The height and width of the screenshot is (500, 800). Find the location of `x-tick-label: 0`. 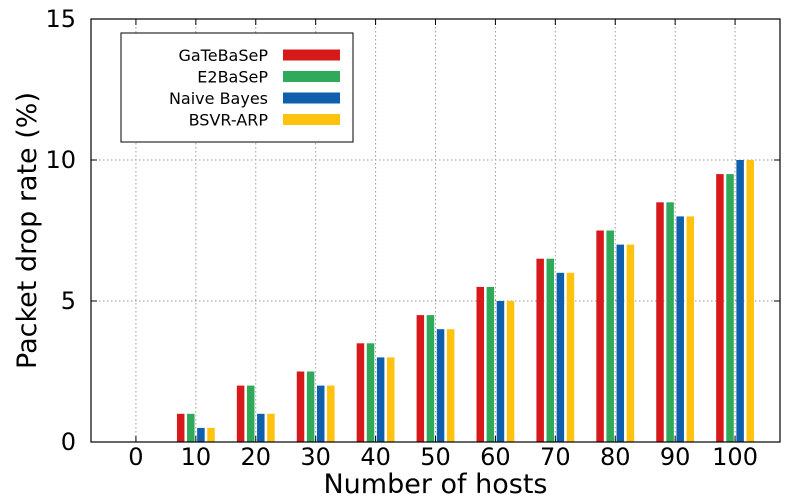

x-tick-label: 0 is located at coordinates (135, 457).